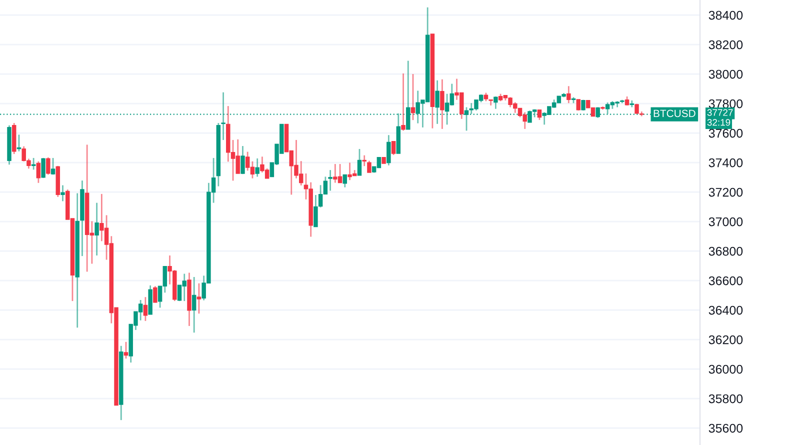  I want to click on ref-line-label: BTCUSD, so click(675, 114).